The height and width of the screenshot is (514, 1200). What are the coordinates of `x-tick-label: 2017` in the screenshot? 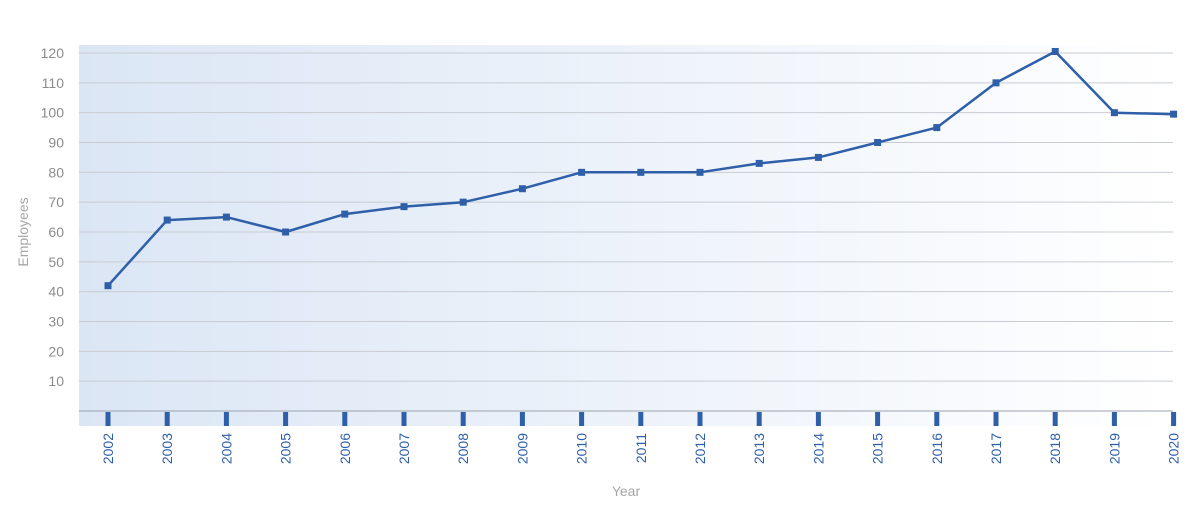 It's located at (996, 448).